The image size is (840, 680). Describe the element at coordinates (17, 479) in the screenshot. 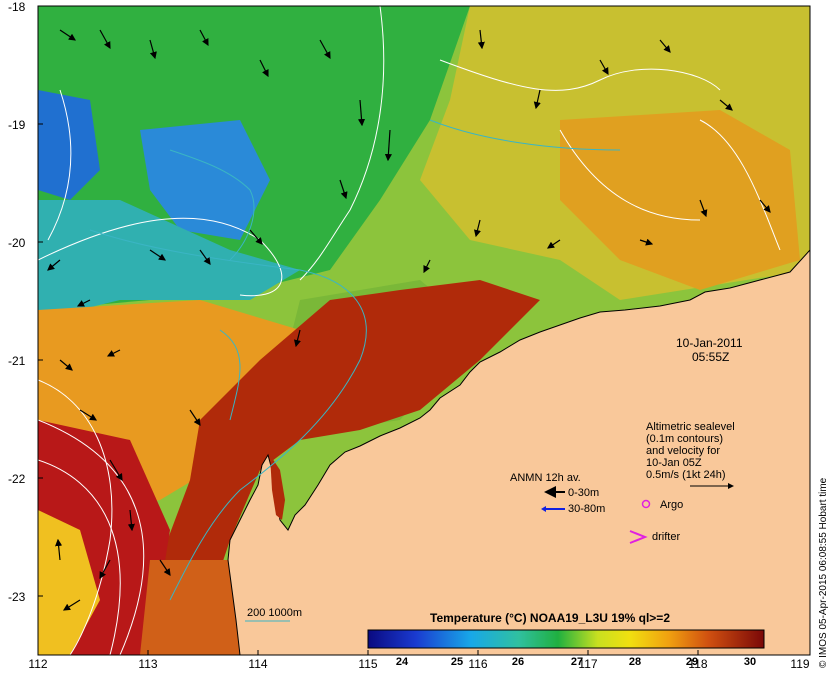

I see `y-label-22: -22` at that location.